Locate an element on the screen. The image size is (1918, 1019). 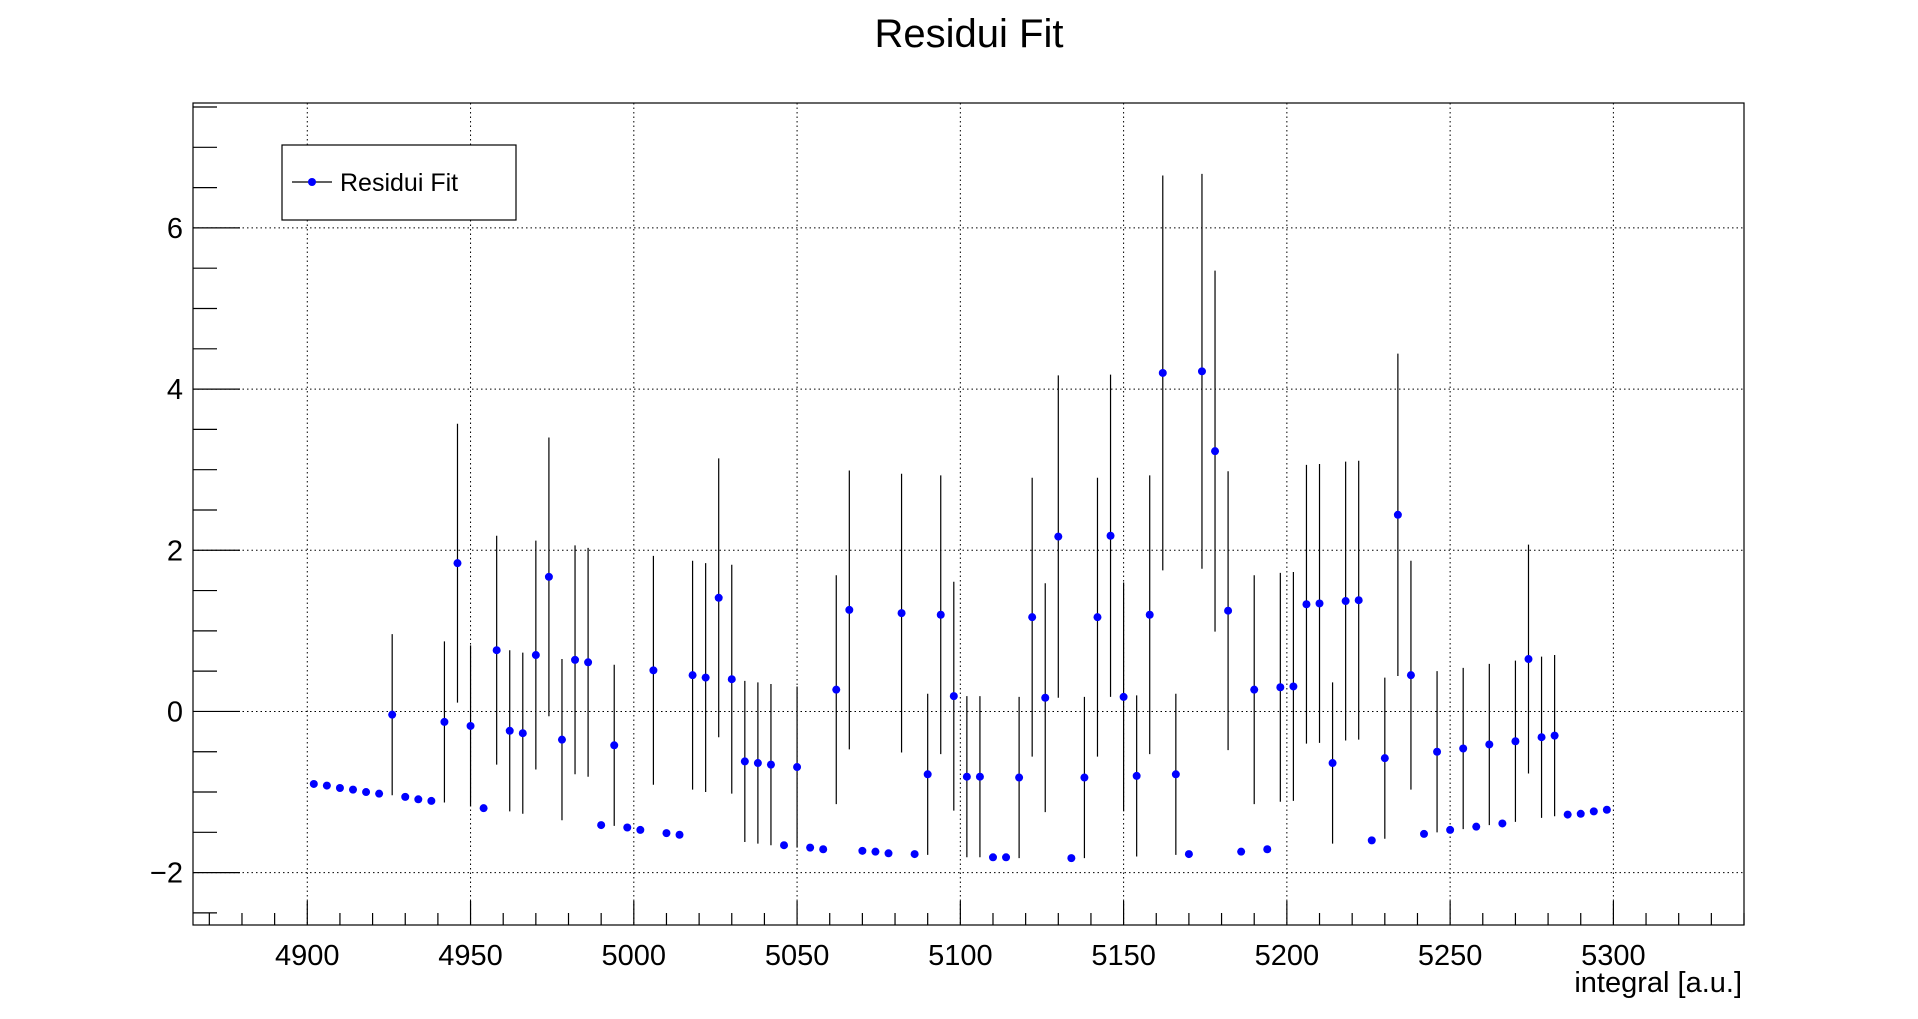
legend: Residui Fit is located at coordinates (399, 182).